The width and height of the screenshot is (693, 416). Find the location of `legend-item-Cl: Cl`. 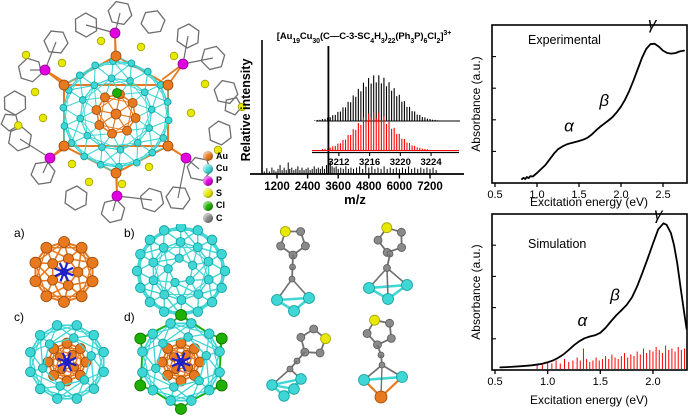

legend-item-Cl: Cl is located at coordinates (215, 206).